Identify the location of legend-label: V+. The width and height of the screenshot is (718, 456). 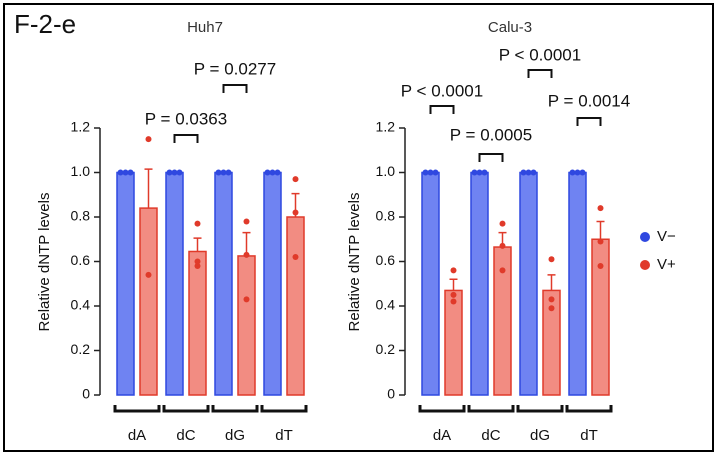
(666, 264).